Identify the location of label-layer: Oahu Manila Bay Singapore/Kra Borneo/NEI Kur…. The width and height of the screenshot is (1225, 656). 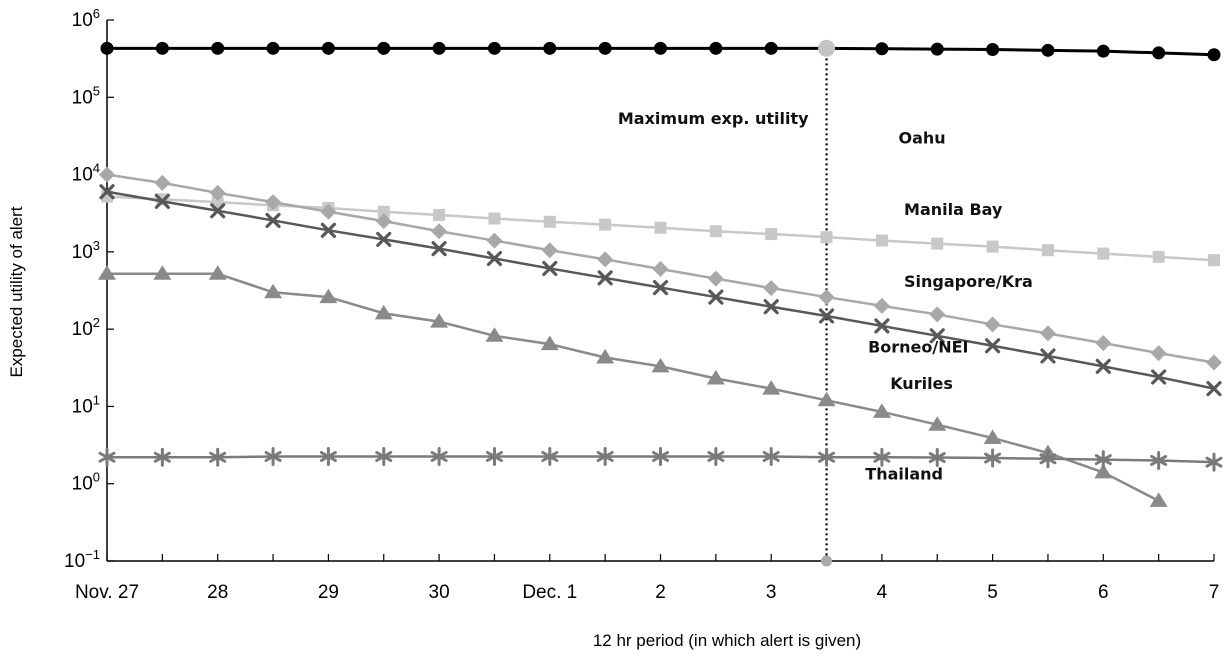
(949, 306).